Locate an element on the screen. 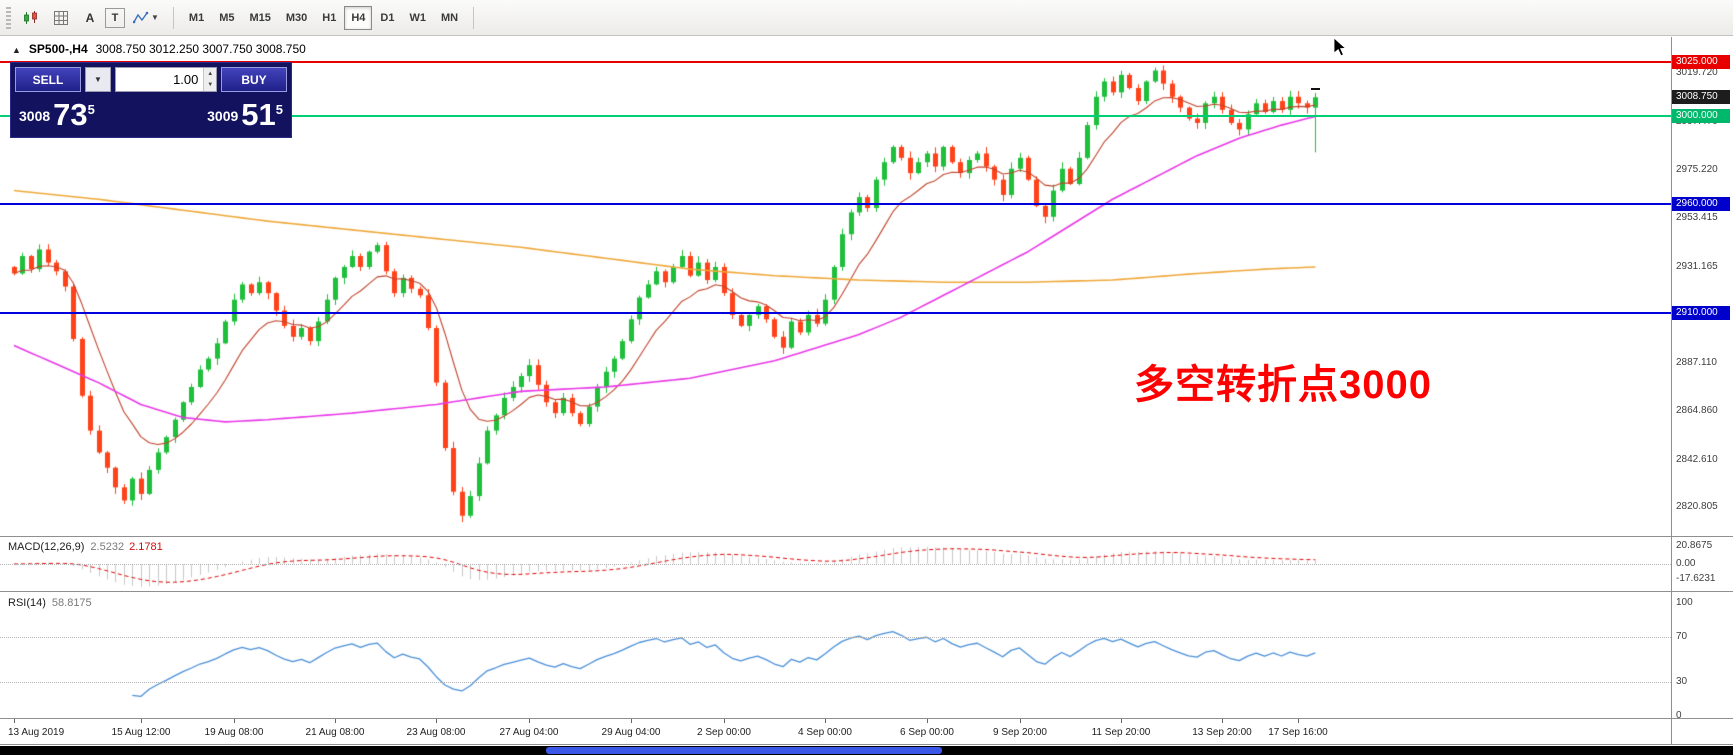 The image size is (1733, 755). toolbar-separator is located at coordinates (173, 17).